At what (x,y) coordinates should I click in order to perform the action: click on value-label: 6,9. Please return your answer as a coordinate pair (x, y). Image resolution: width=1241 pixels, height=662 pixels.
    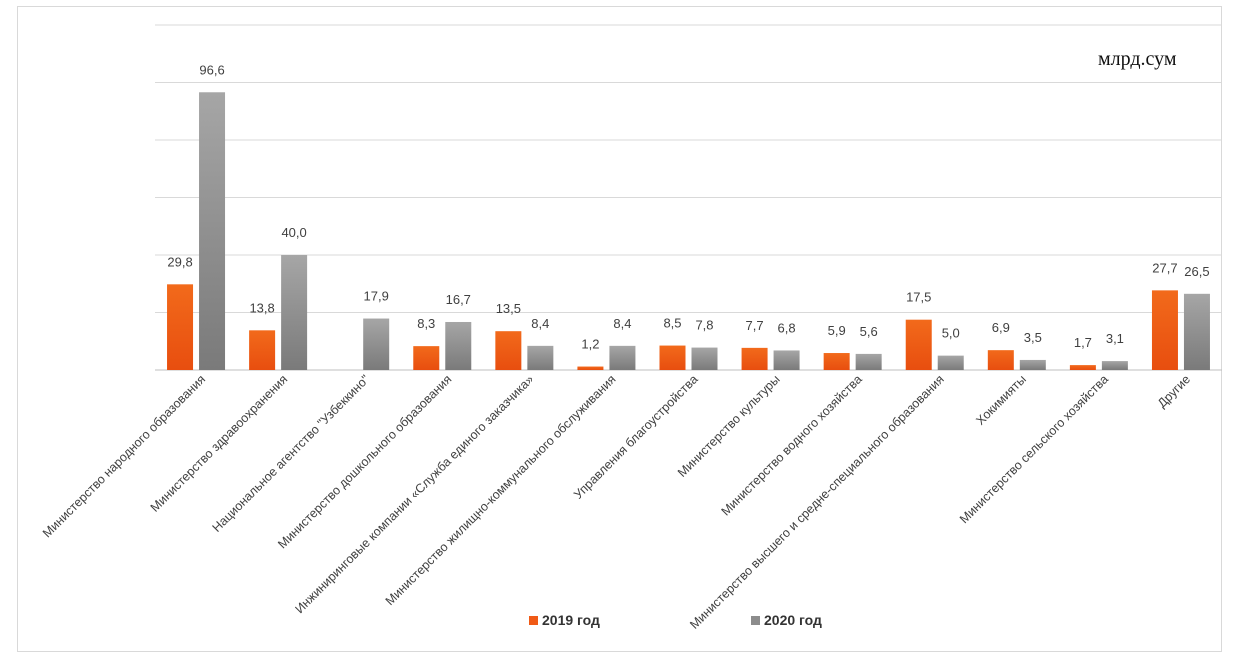
    Looking at the image, I should click on (1001, 327).